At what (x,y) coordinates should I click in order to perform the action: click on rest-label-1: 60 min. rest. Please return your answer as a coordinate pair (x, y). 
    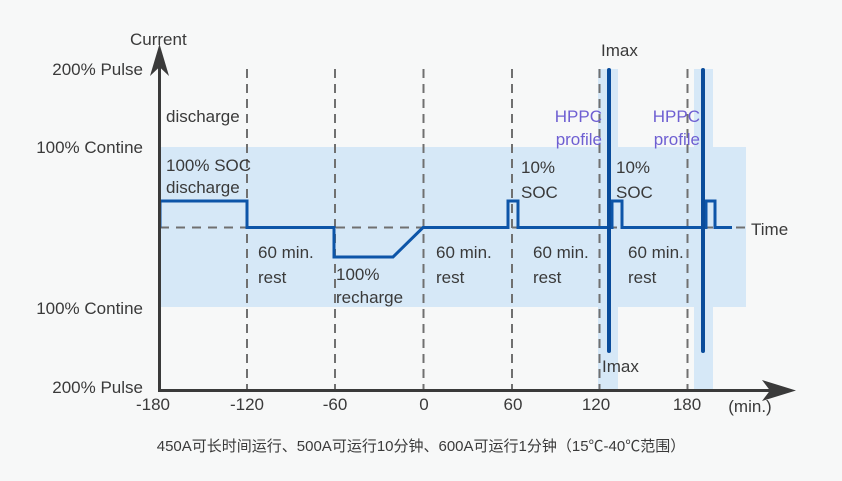
    Looking at the image, I should click on (286, 265).